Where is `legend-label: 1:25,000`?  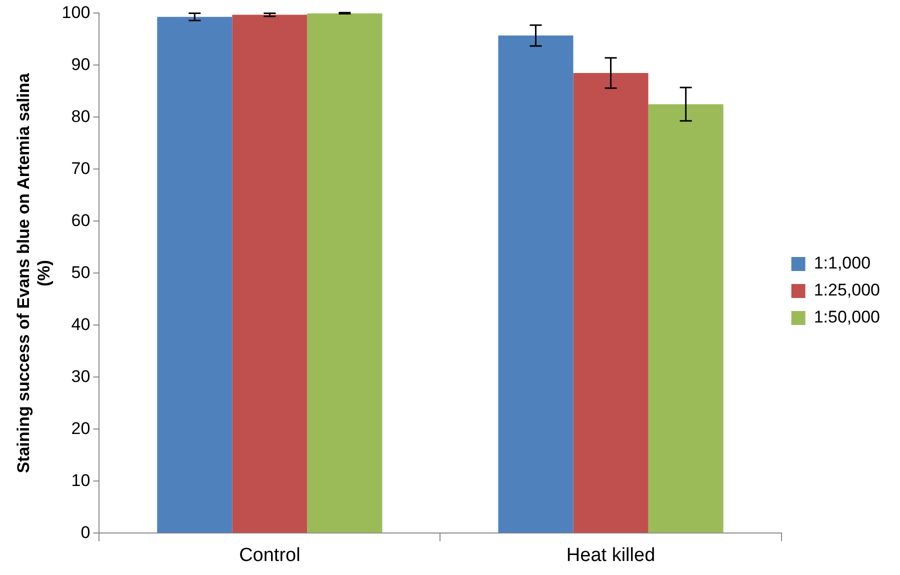 legend-label: 1:25,000 is located at coordinates (847, 290).